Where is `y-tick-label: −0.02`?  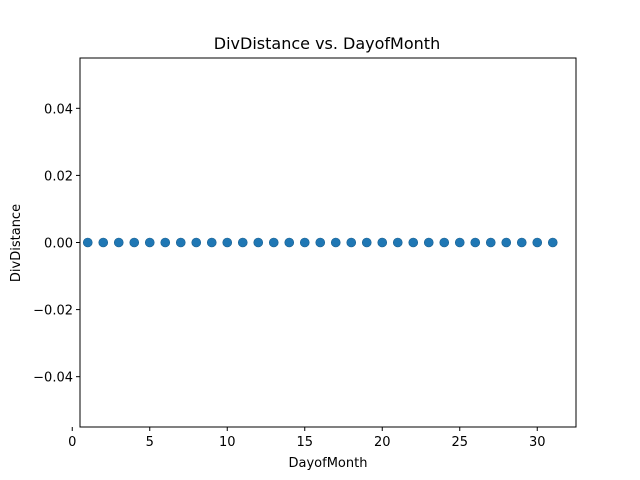
y-tick-label: −0.02 is located at coordinates (53, 311).